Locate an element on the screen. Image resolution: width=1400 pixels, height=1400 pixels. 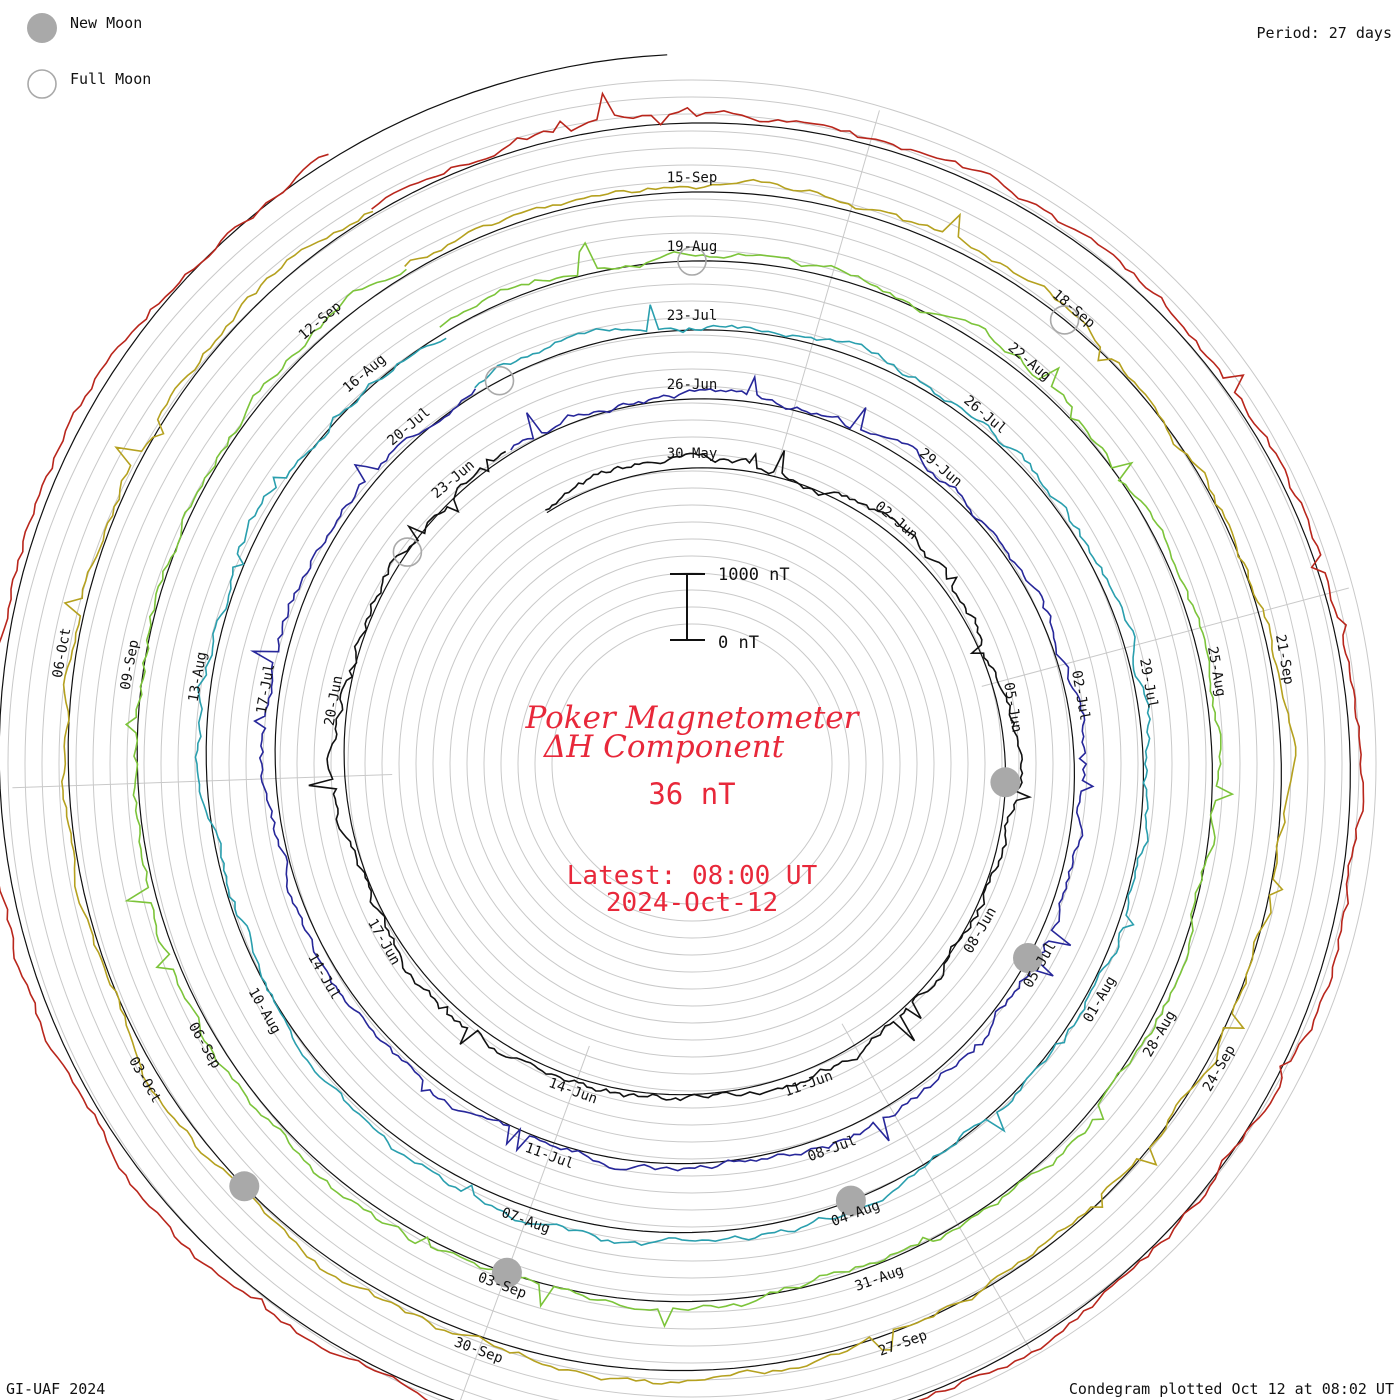
date-label: 15-Sep is located at coordinates (692, 178).